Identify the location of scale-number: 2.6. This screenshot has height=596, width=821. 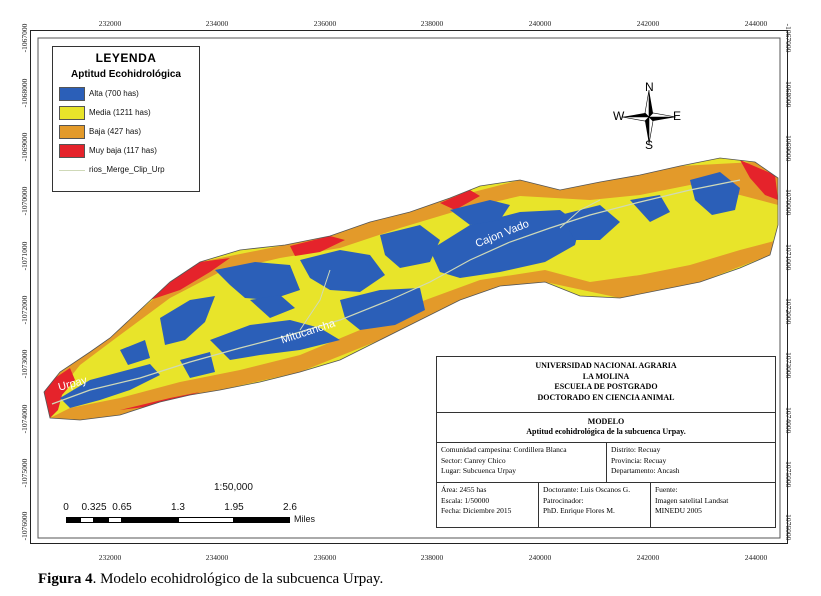
(290, 507).